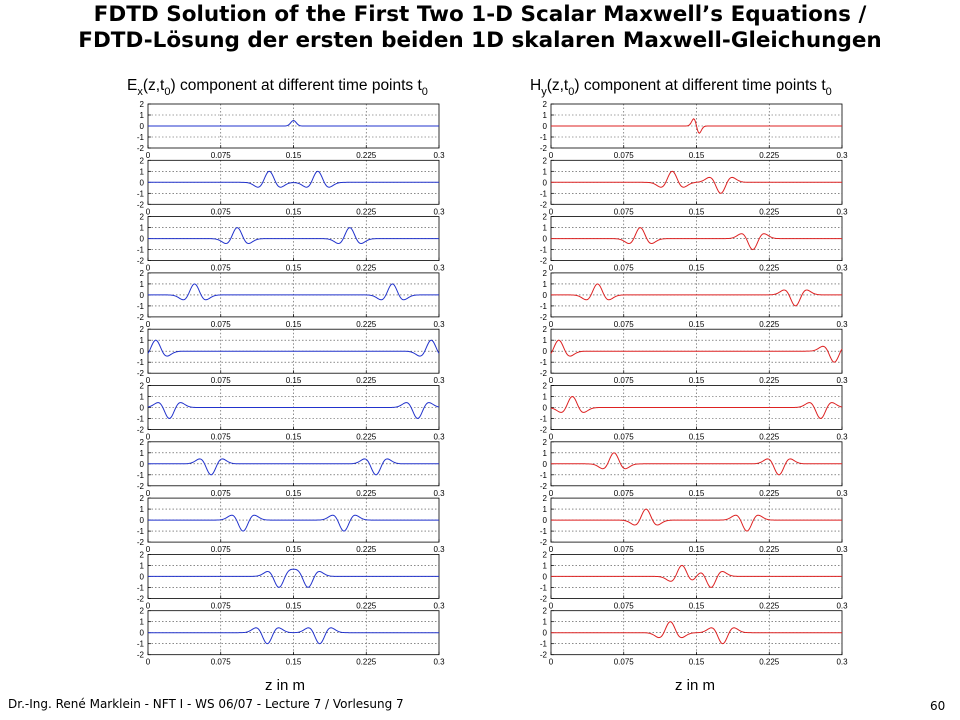  What do you see at coordinates (535, 85) in the screenshot?
I see `chart-title-part: H` at bounding box center [535, 85].